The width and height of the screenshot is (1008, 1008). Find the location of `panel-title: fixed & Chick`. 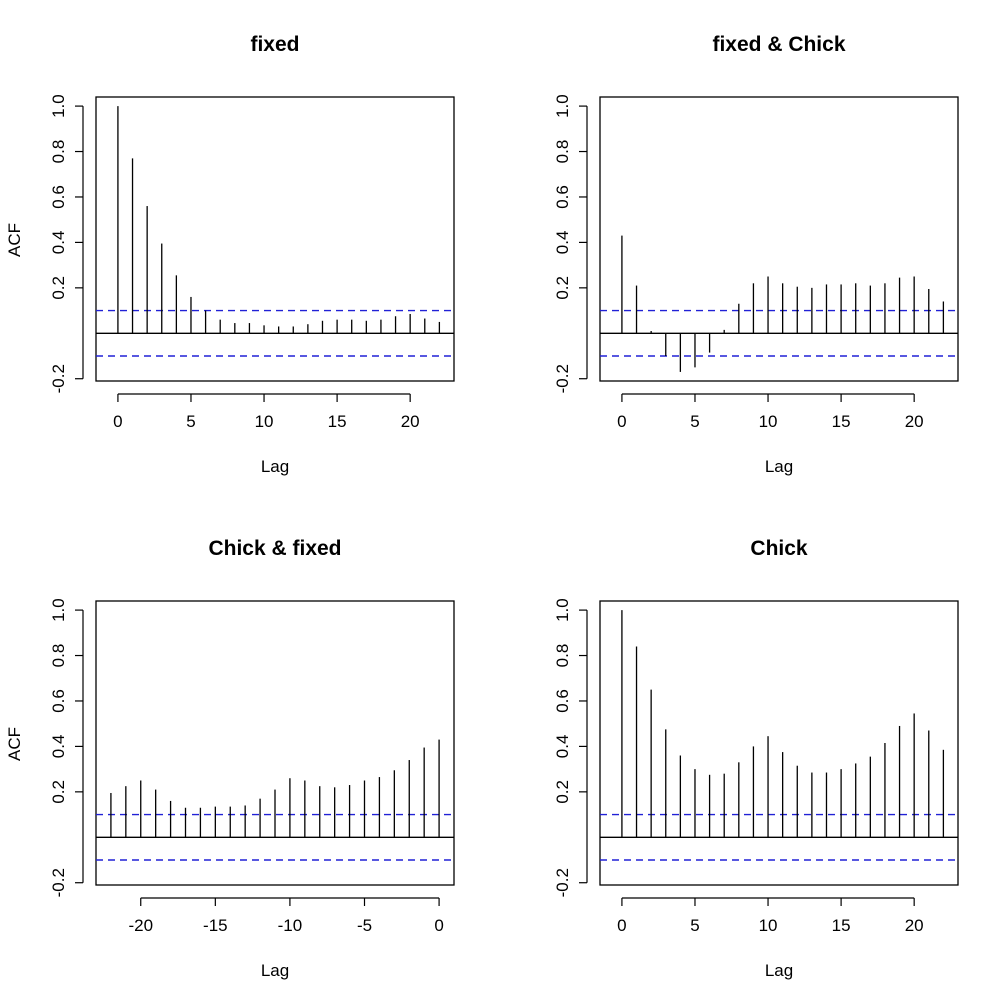

panel-title: fixed & Chick is located at coordinates (778, 44).